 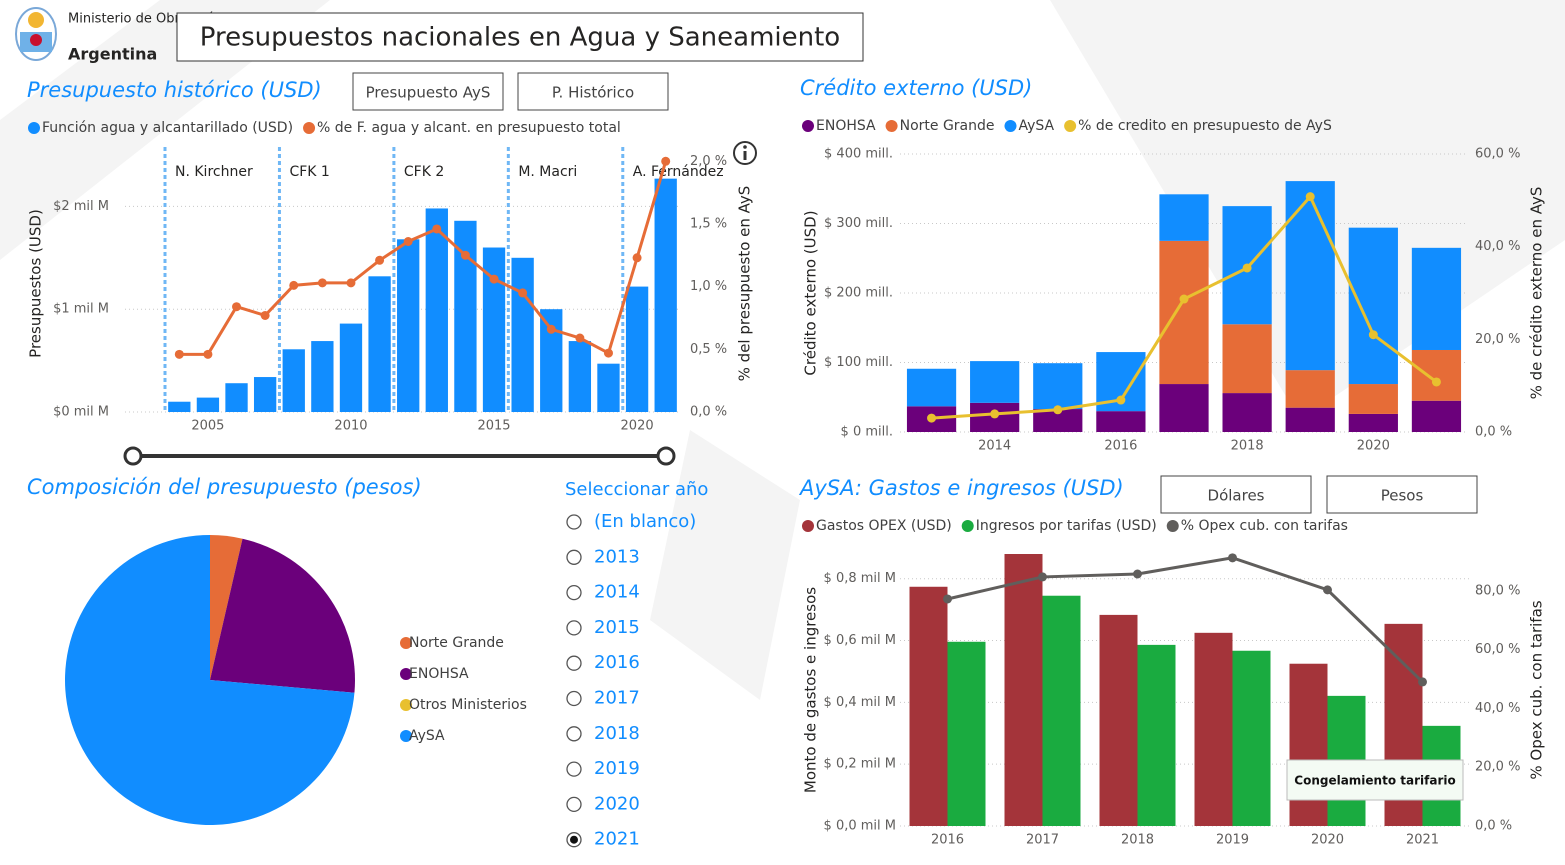 I want to click on legend-label: Otros Ministerios, so click(x=468, y=705).